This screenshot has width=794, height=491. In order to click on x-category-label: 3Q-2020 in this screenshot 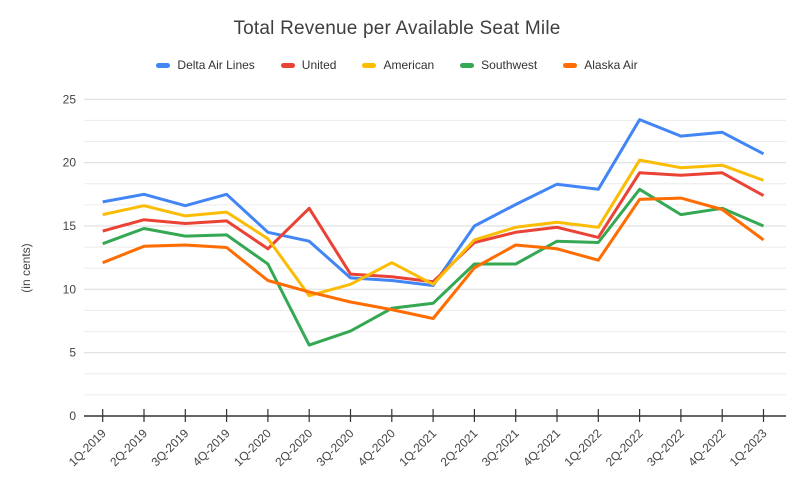, I will do `click(335, 447)`.